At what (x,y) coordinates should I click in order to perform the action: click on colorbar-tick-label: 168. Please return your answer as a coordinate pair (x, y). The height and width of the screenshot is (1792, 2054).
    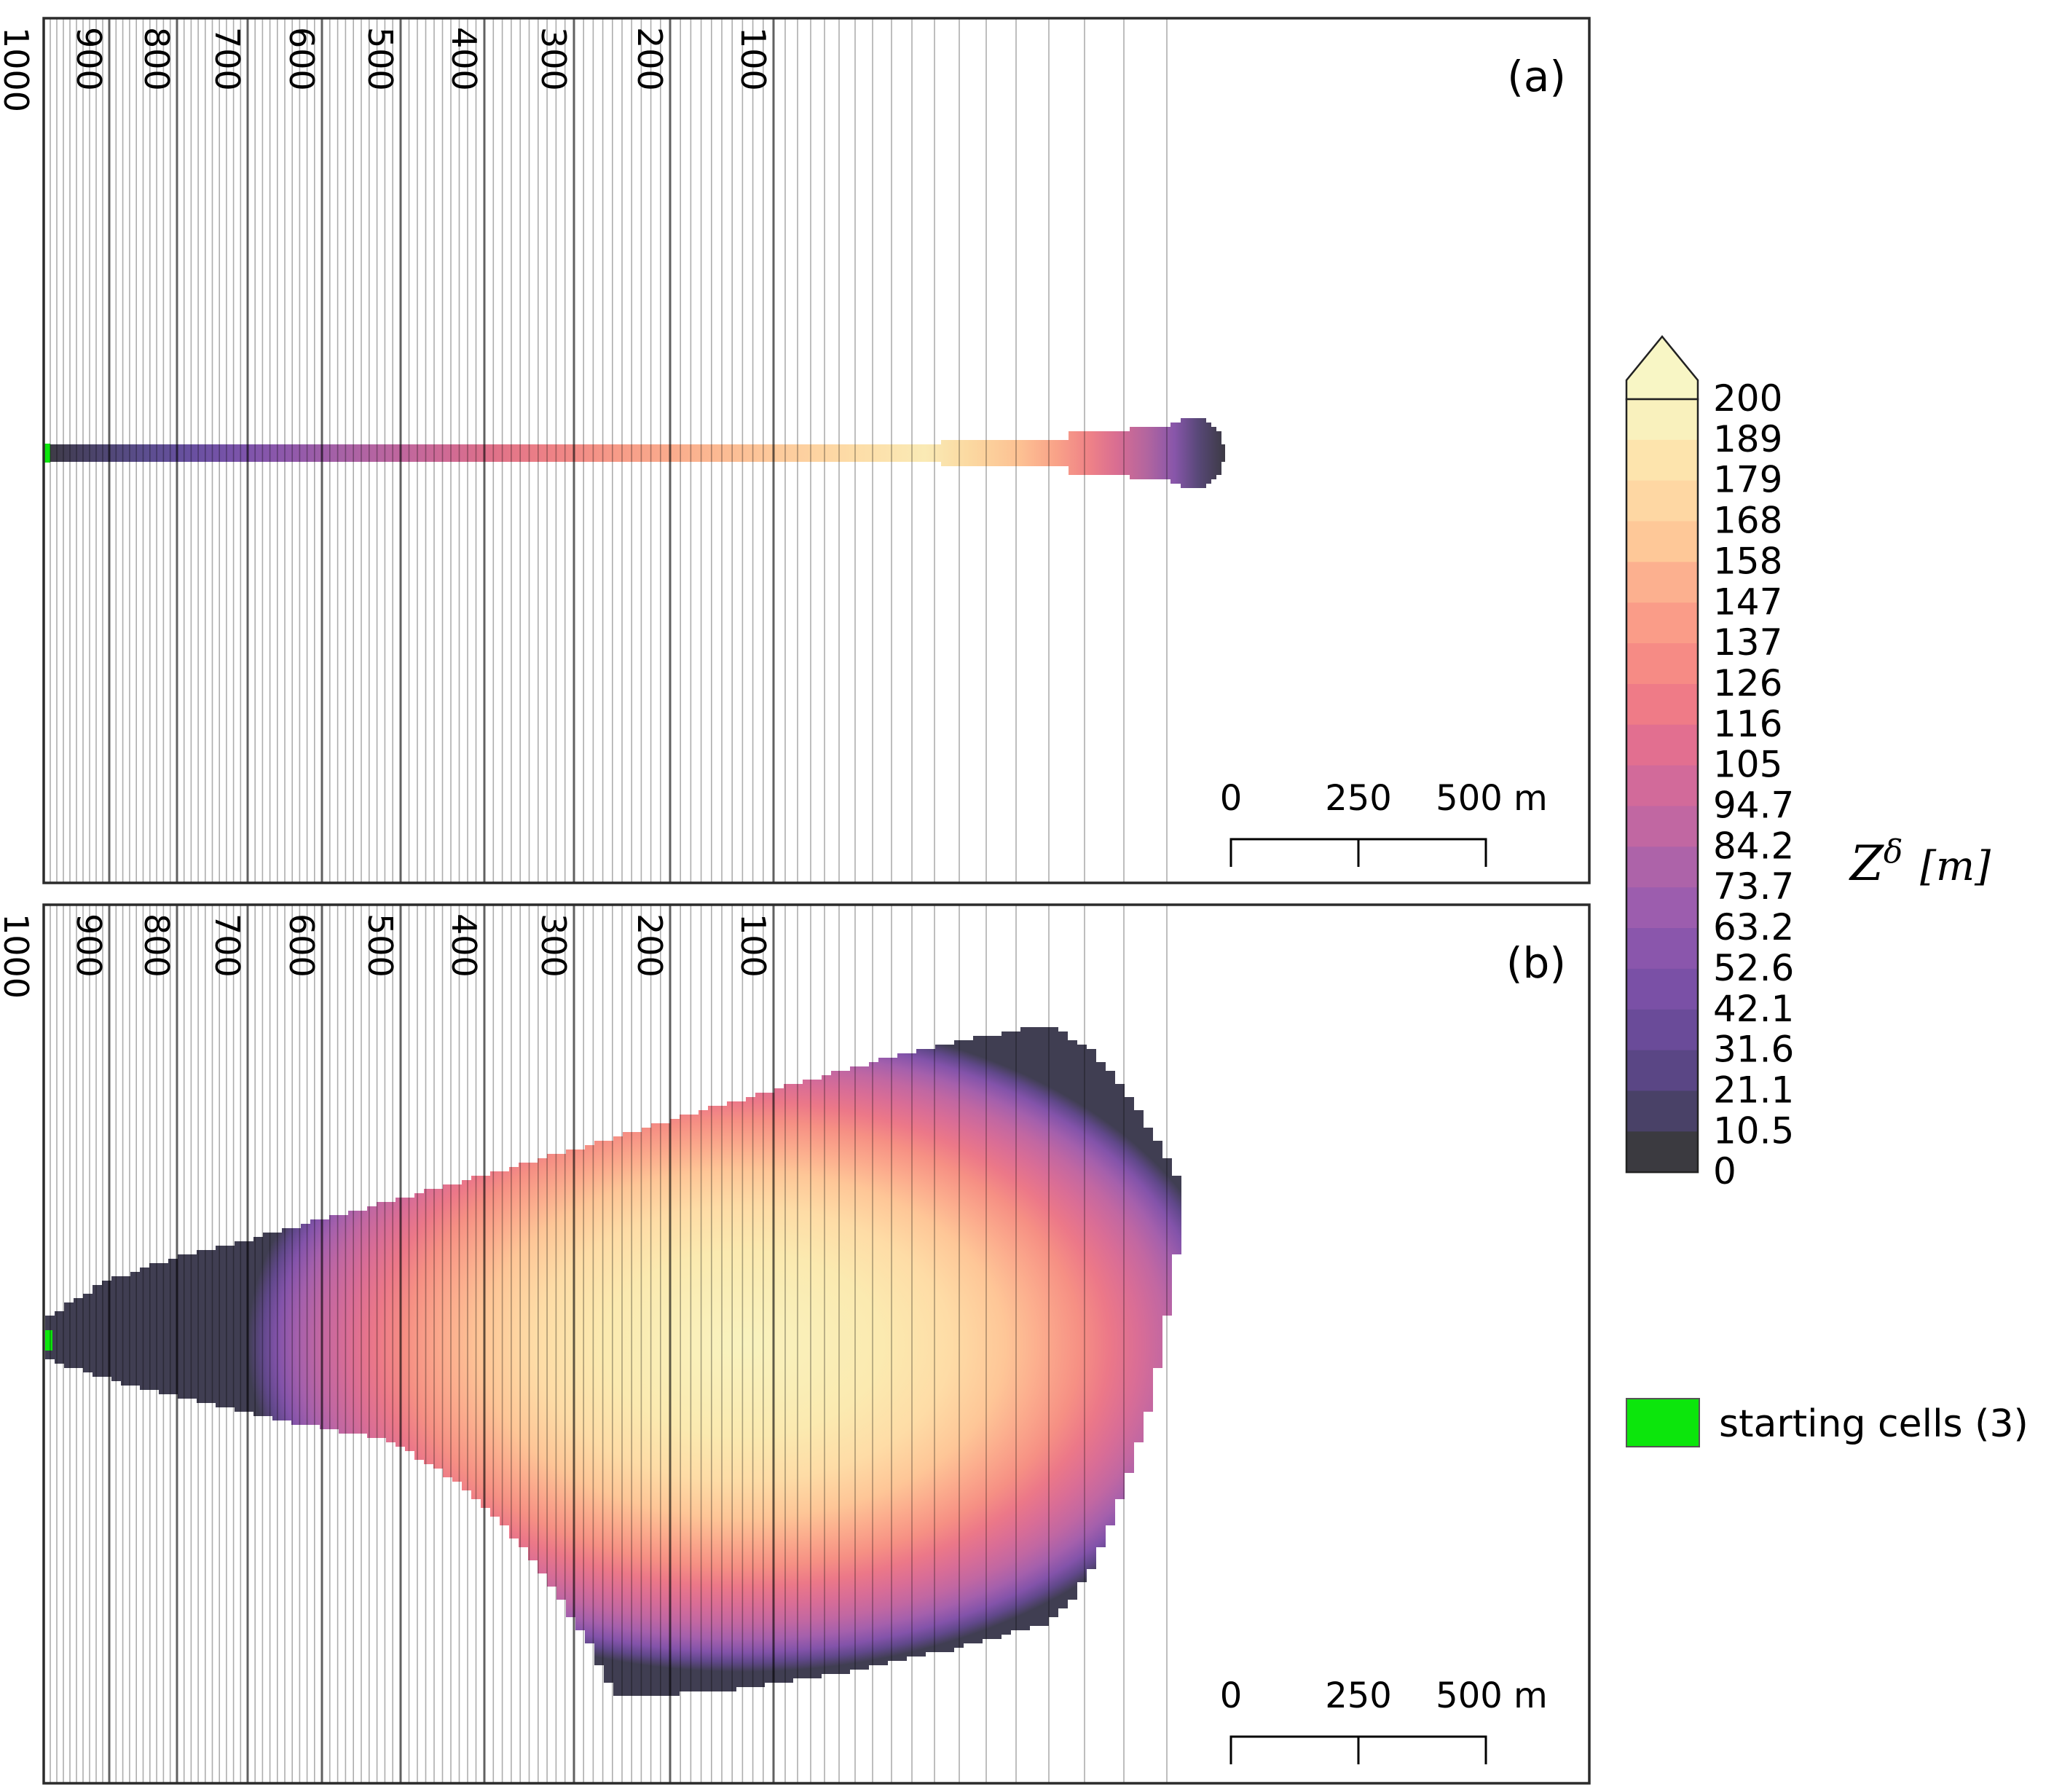
    Looking at the image, I should click on (1747, 521).